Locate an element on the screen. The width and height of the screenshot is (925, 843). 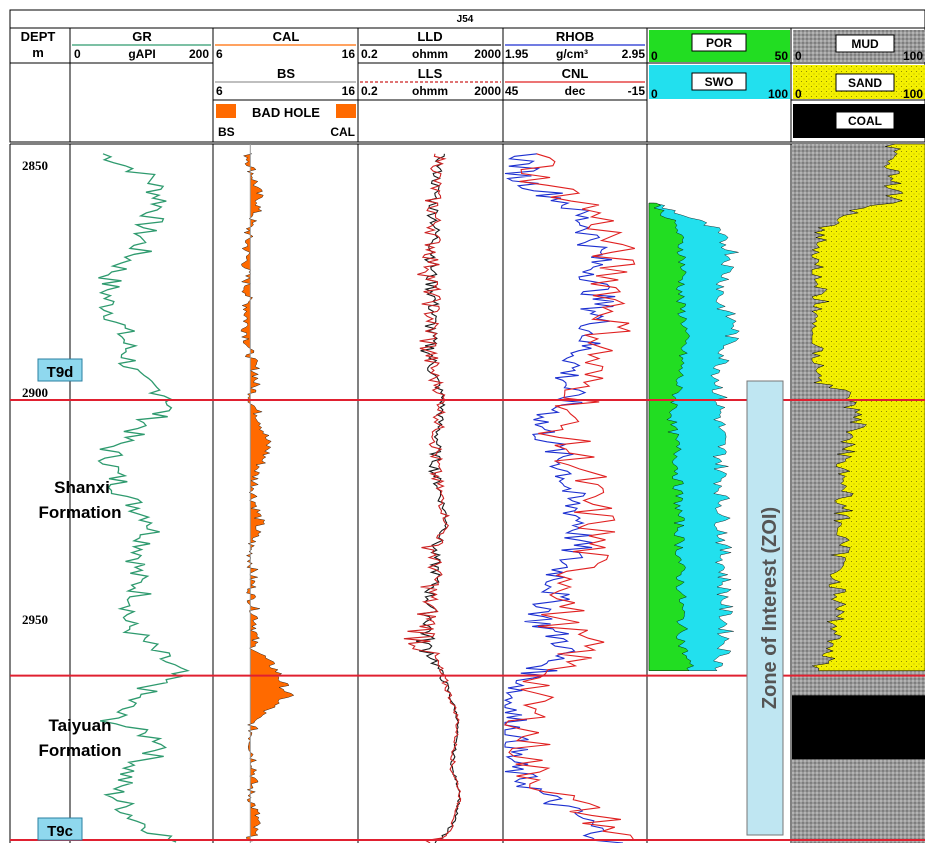
sand-max: 100 is located at coordinates (913, 94).